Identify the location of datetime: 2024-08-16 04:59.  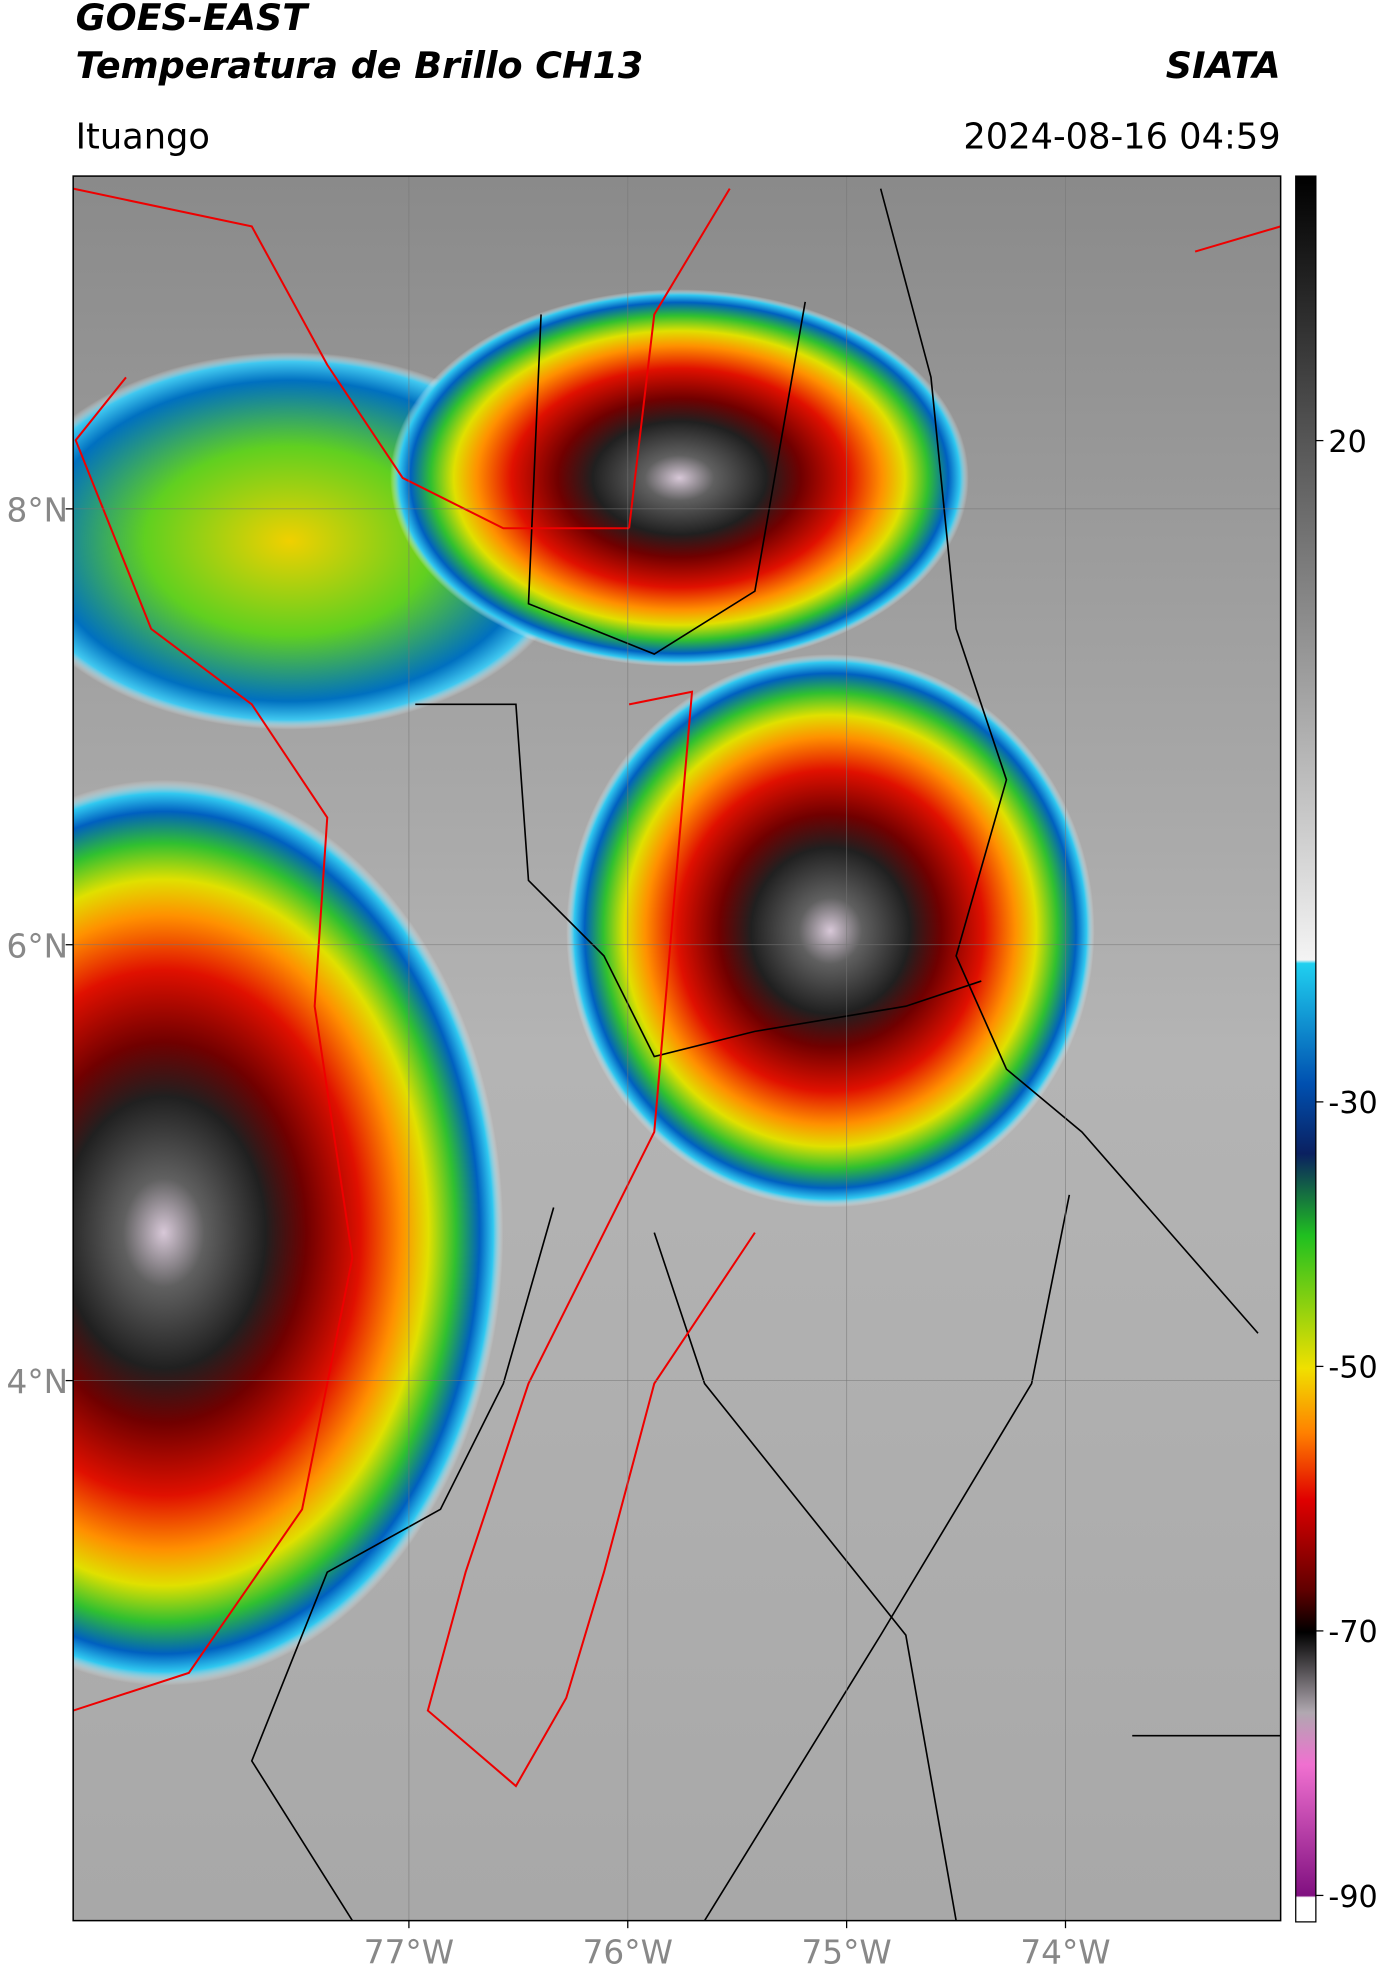
(1121, 136).